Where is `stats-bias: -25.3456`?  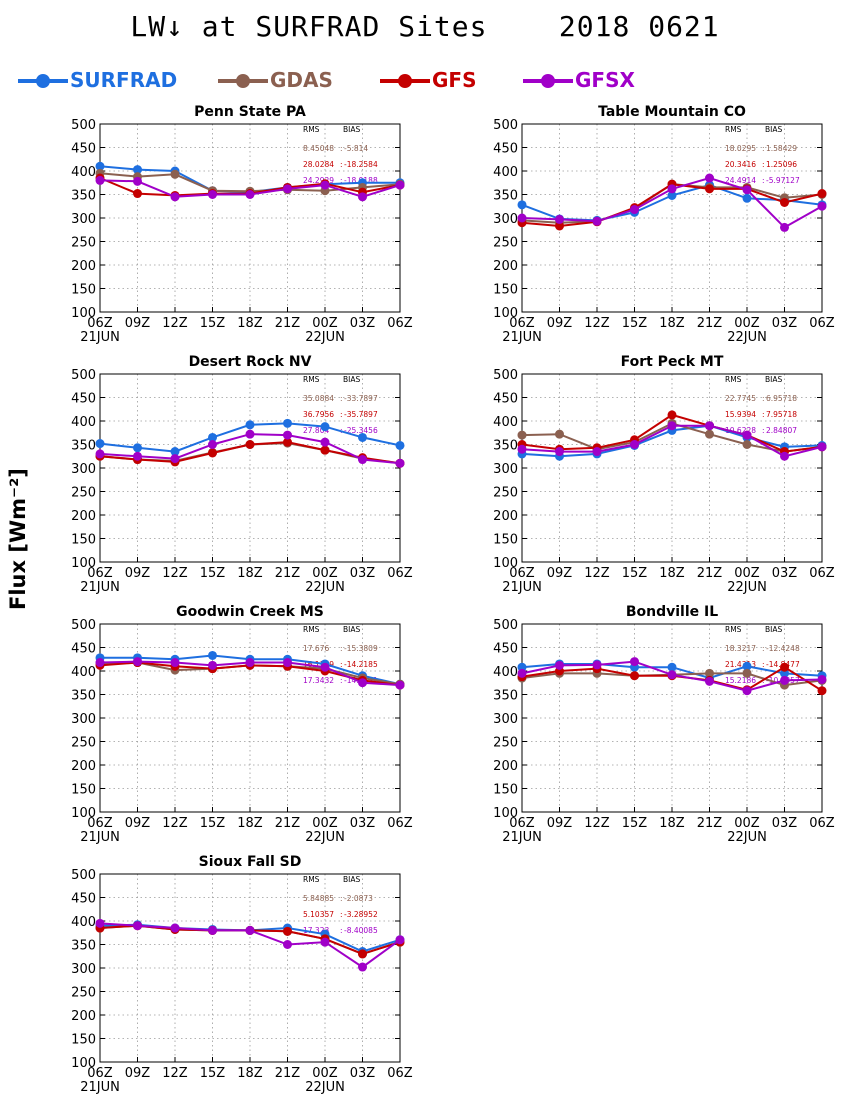 stats-bias: -25.3456 is located at coordinates (361, 430).